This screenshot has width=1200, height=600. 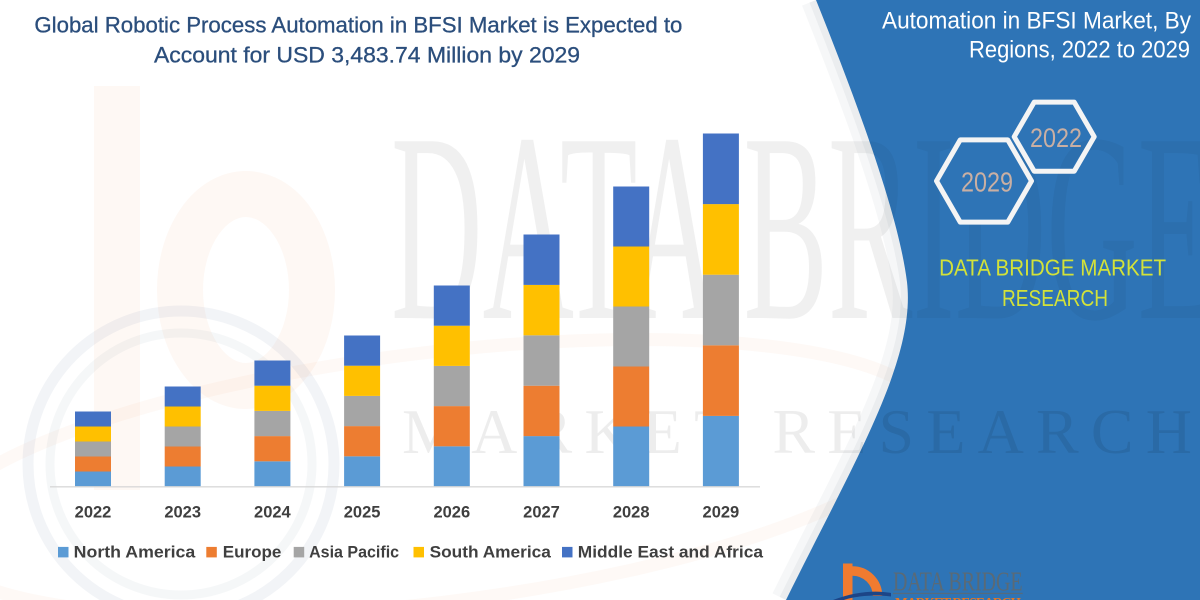 I want to click on svg-text: 2026, so click(x=451, y=513).